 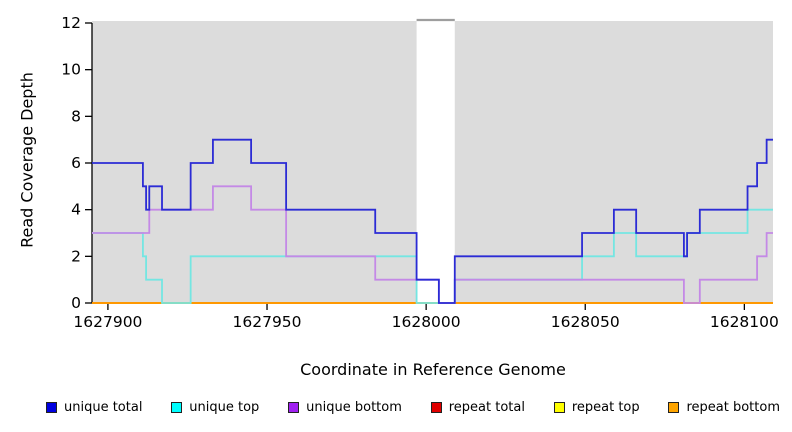 What do you see at coordinates (76, 116) in the screenshot?
I see `y-tick-label: 8` at bounding box center [76, 116].